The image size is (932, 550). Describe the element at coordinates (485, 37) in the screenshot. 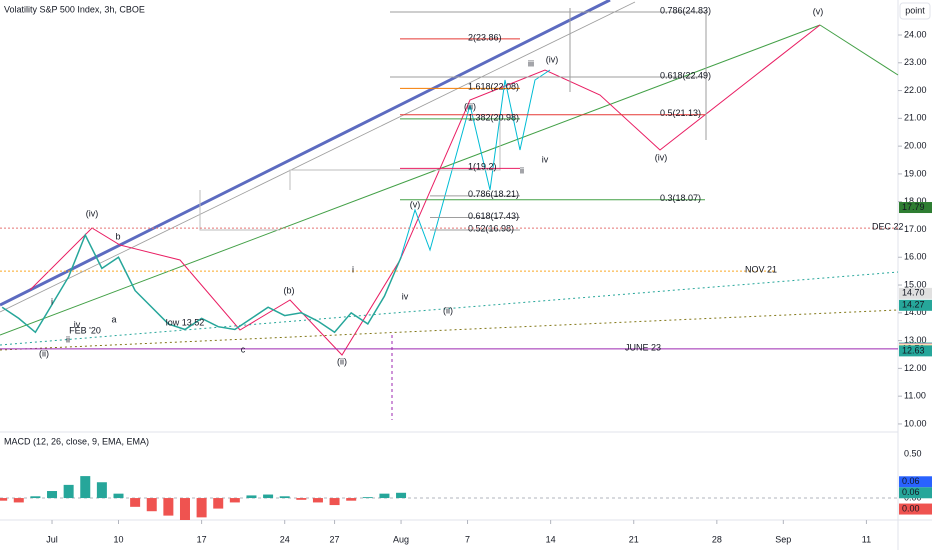

I see `level-label: 2(23.86)` at that location.